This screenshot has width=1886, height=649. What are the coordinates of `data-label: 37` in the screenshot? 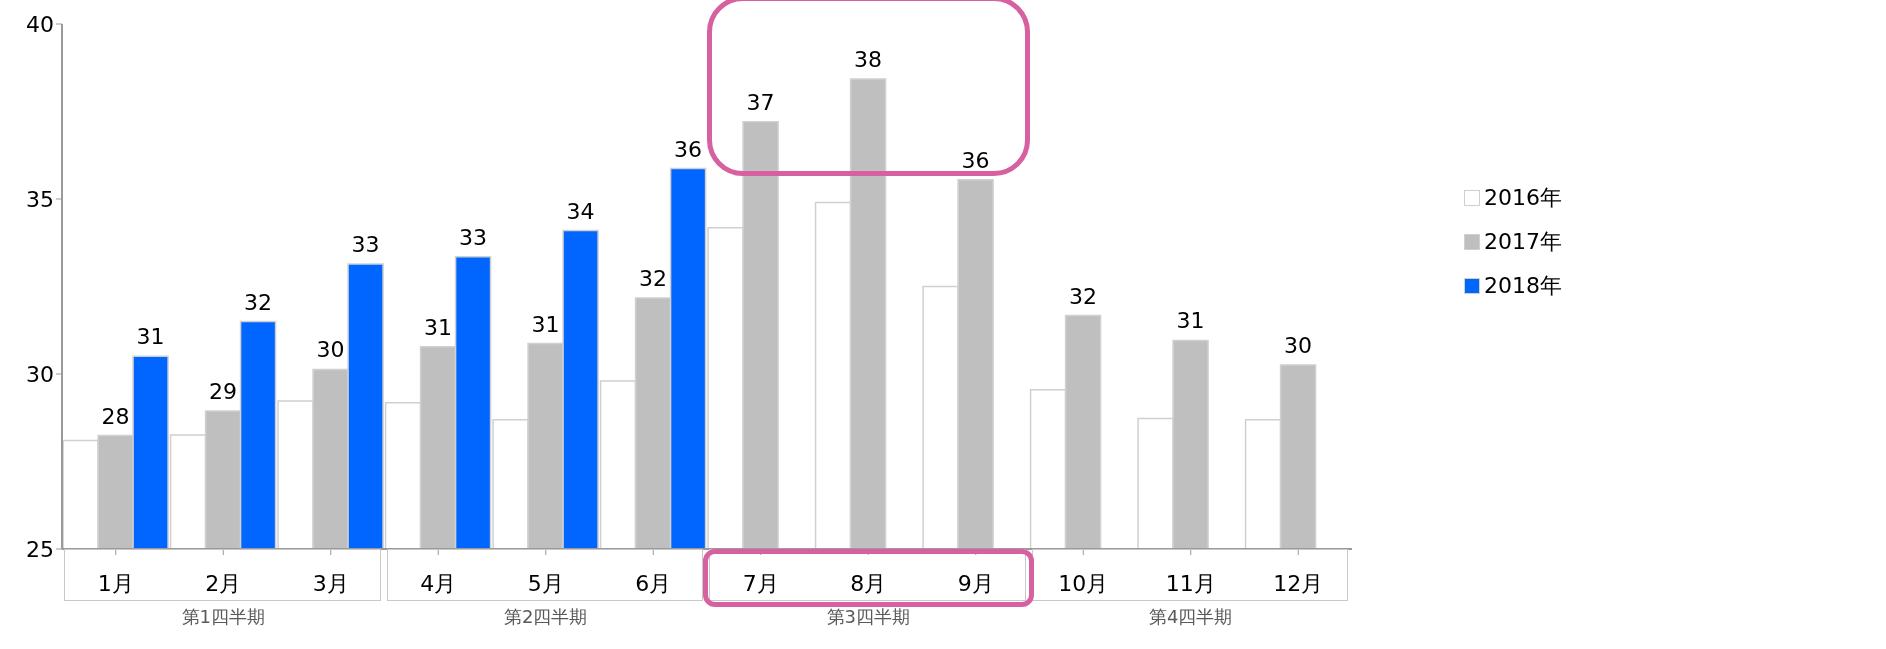 It's located at (760, 102).